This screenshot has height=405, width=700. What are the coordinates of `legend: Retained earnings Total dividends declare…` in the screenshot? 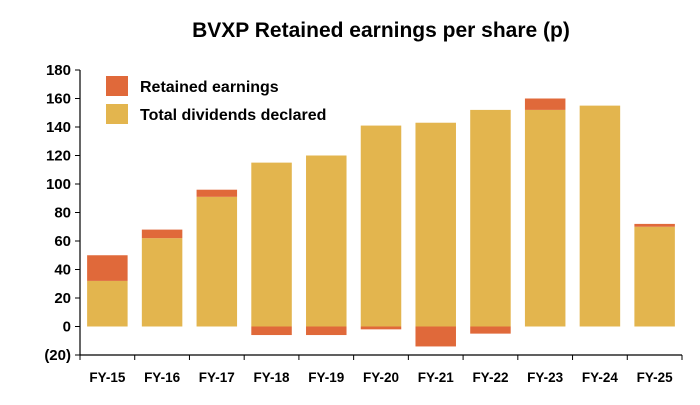 It's located at (216, 100).